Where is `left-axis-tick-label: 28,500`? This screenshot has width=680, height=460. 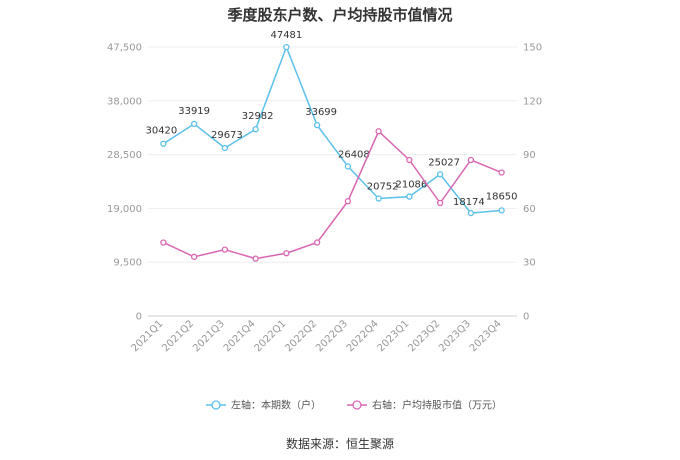 left-axis-tick-label: 28,500 is located at coordinates (124, 155).